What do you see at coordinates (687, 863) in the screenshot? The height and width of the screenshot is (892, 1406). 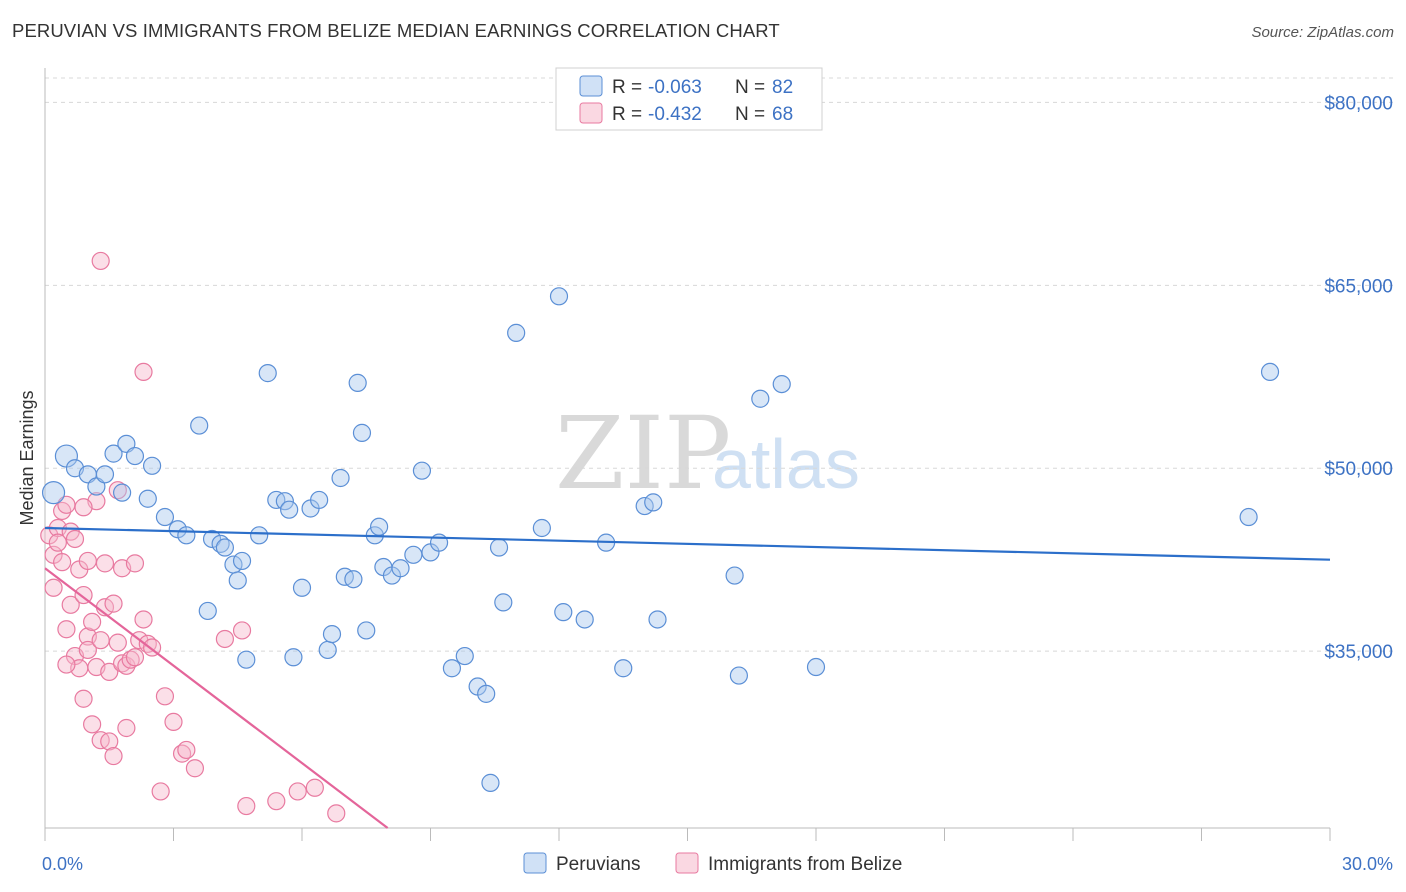 I see `bottom-legend-swatch-belize` at bounding box center [687, 863].